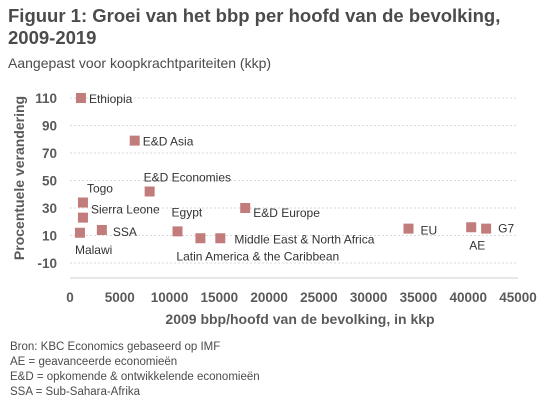 The image size is (542, 417). Describe the element at coordinates (125, 210) in the screenshot. I see `point-label: Sierra Leone` at that location.